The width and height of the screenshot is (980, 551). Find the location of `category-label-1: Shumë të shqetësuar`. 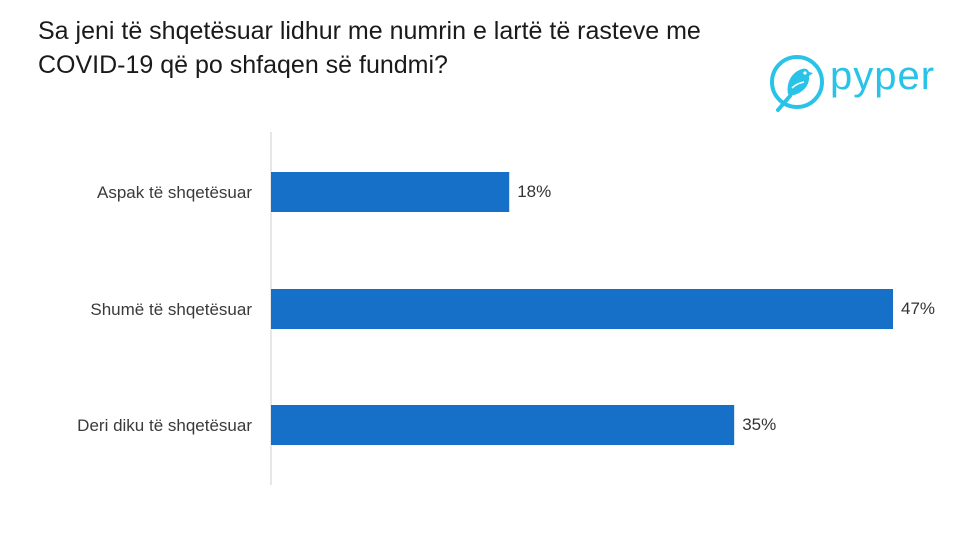

category-label-1: Shumë të shqetësuar is located at coordinates (171, 309).